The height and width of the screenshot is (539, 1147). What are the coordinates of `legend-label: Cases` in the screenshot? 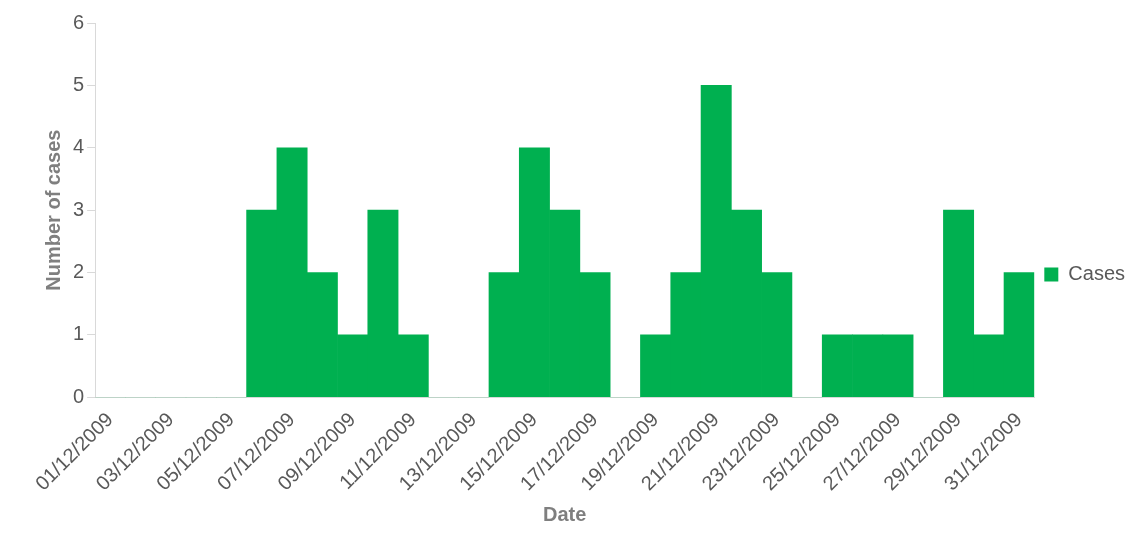 It's located at (1097, 273).